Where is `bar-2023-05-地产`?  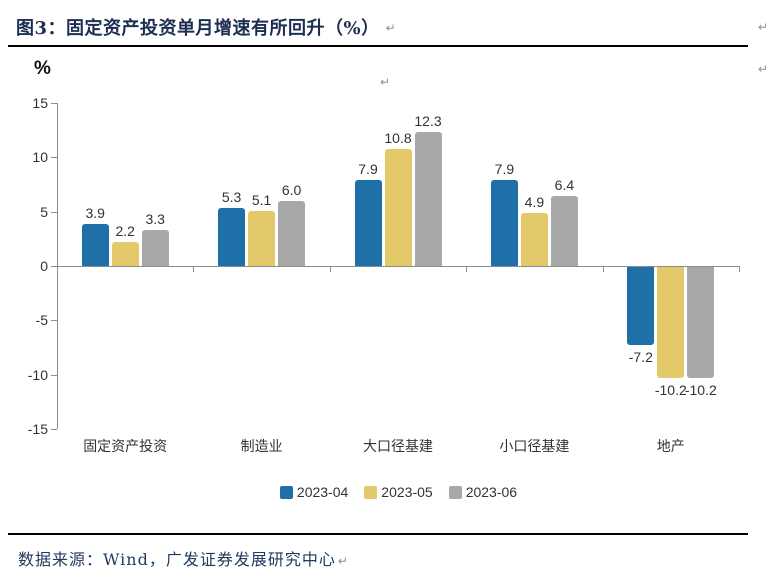
bar-2023-05-地产 is located at coordinates (671, 322).